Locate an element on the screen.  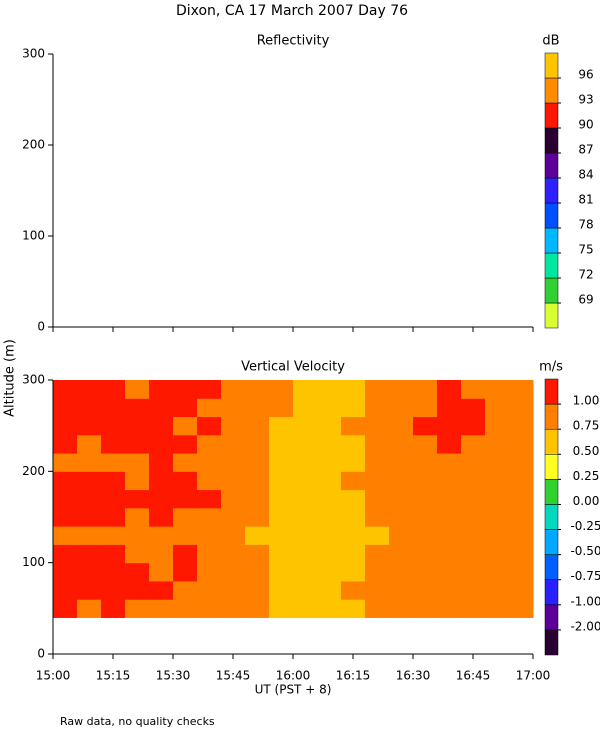
colorbar-tick-label: 1.00 is located at coordinates (586, 401).